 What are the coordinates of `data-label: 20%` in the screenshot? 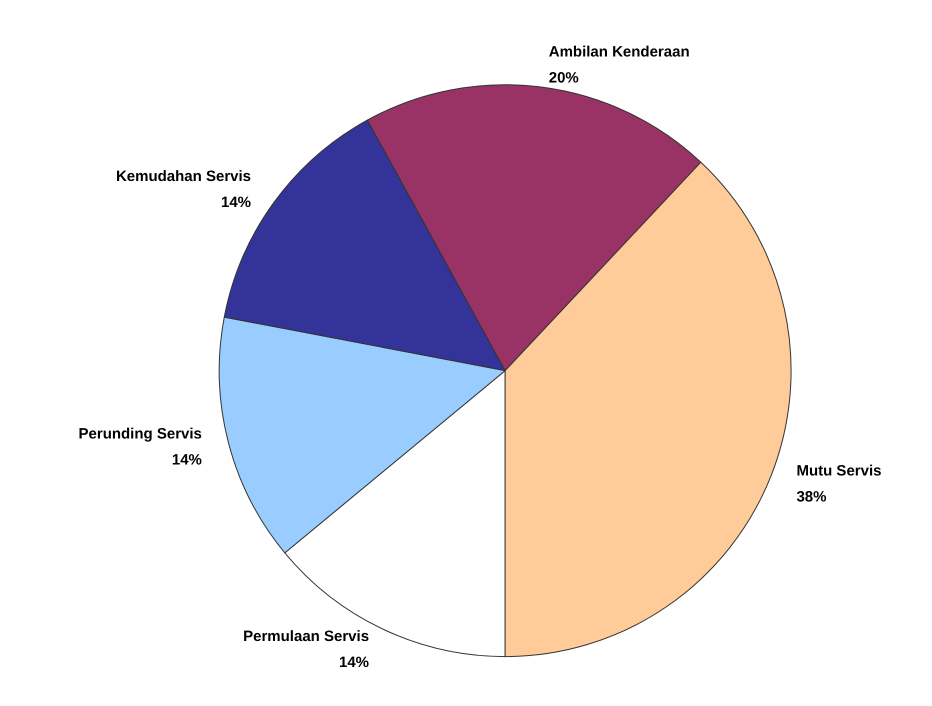 It's located at (563, 78).